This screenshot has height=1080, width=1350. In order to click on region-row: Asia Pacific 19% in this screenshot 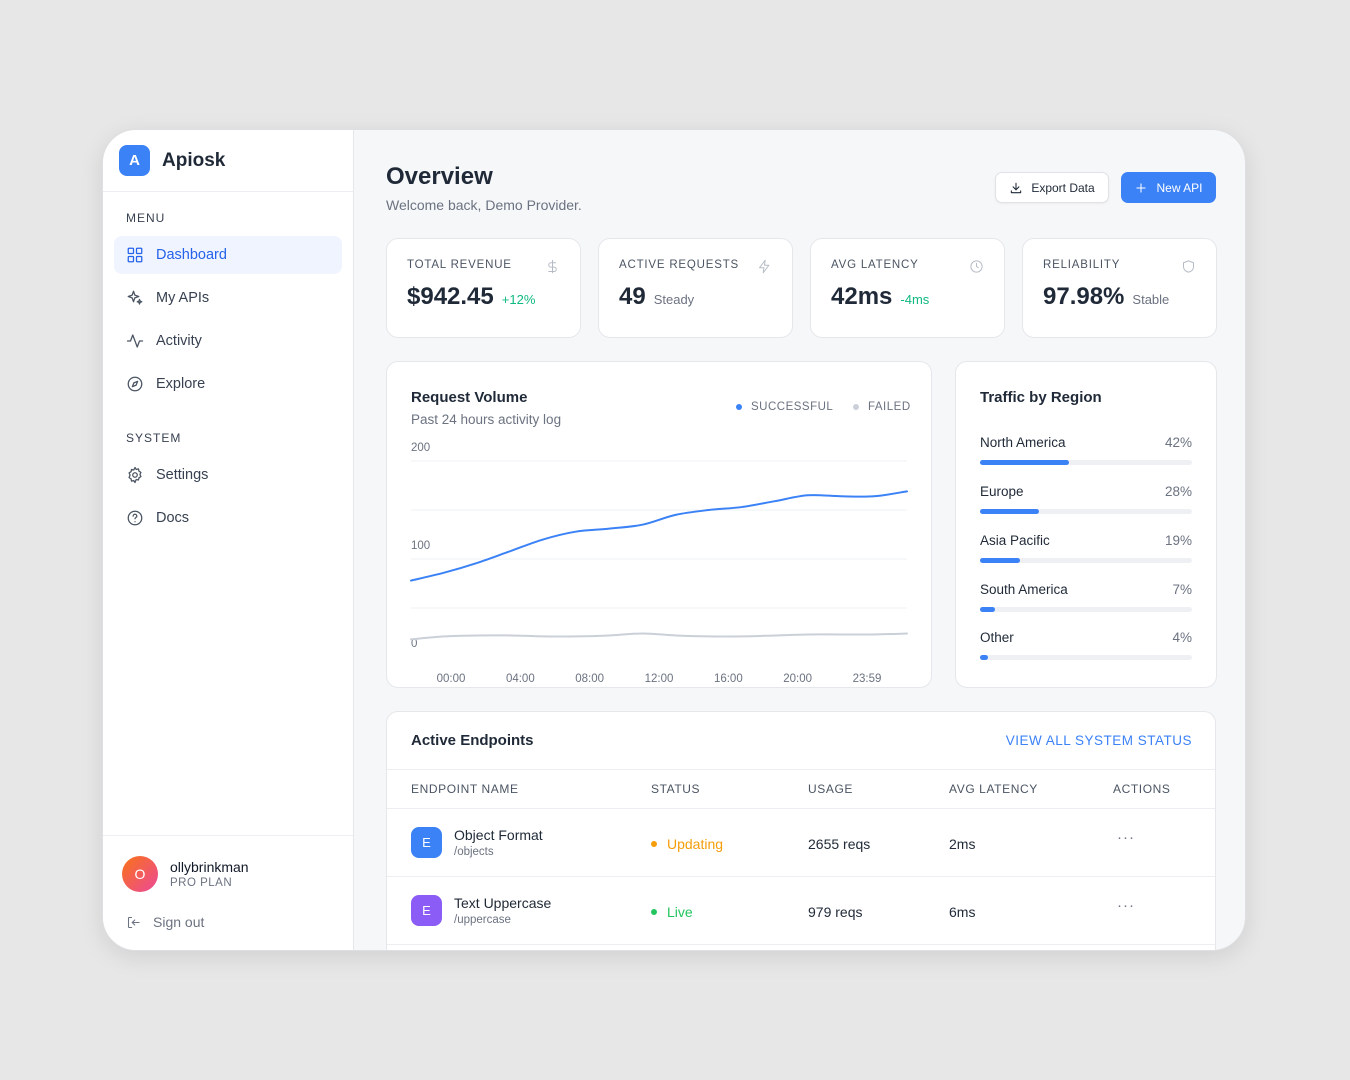, I will do `click(1086, 548)`.